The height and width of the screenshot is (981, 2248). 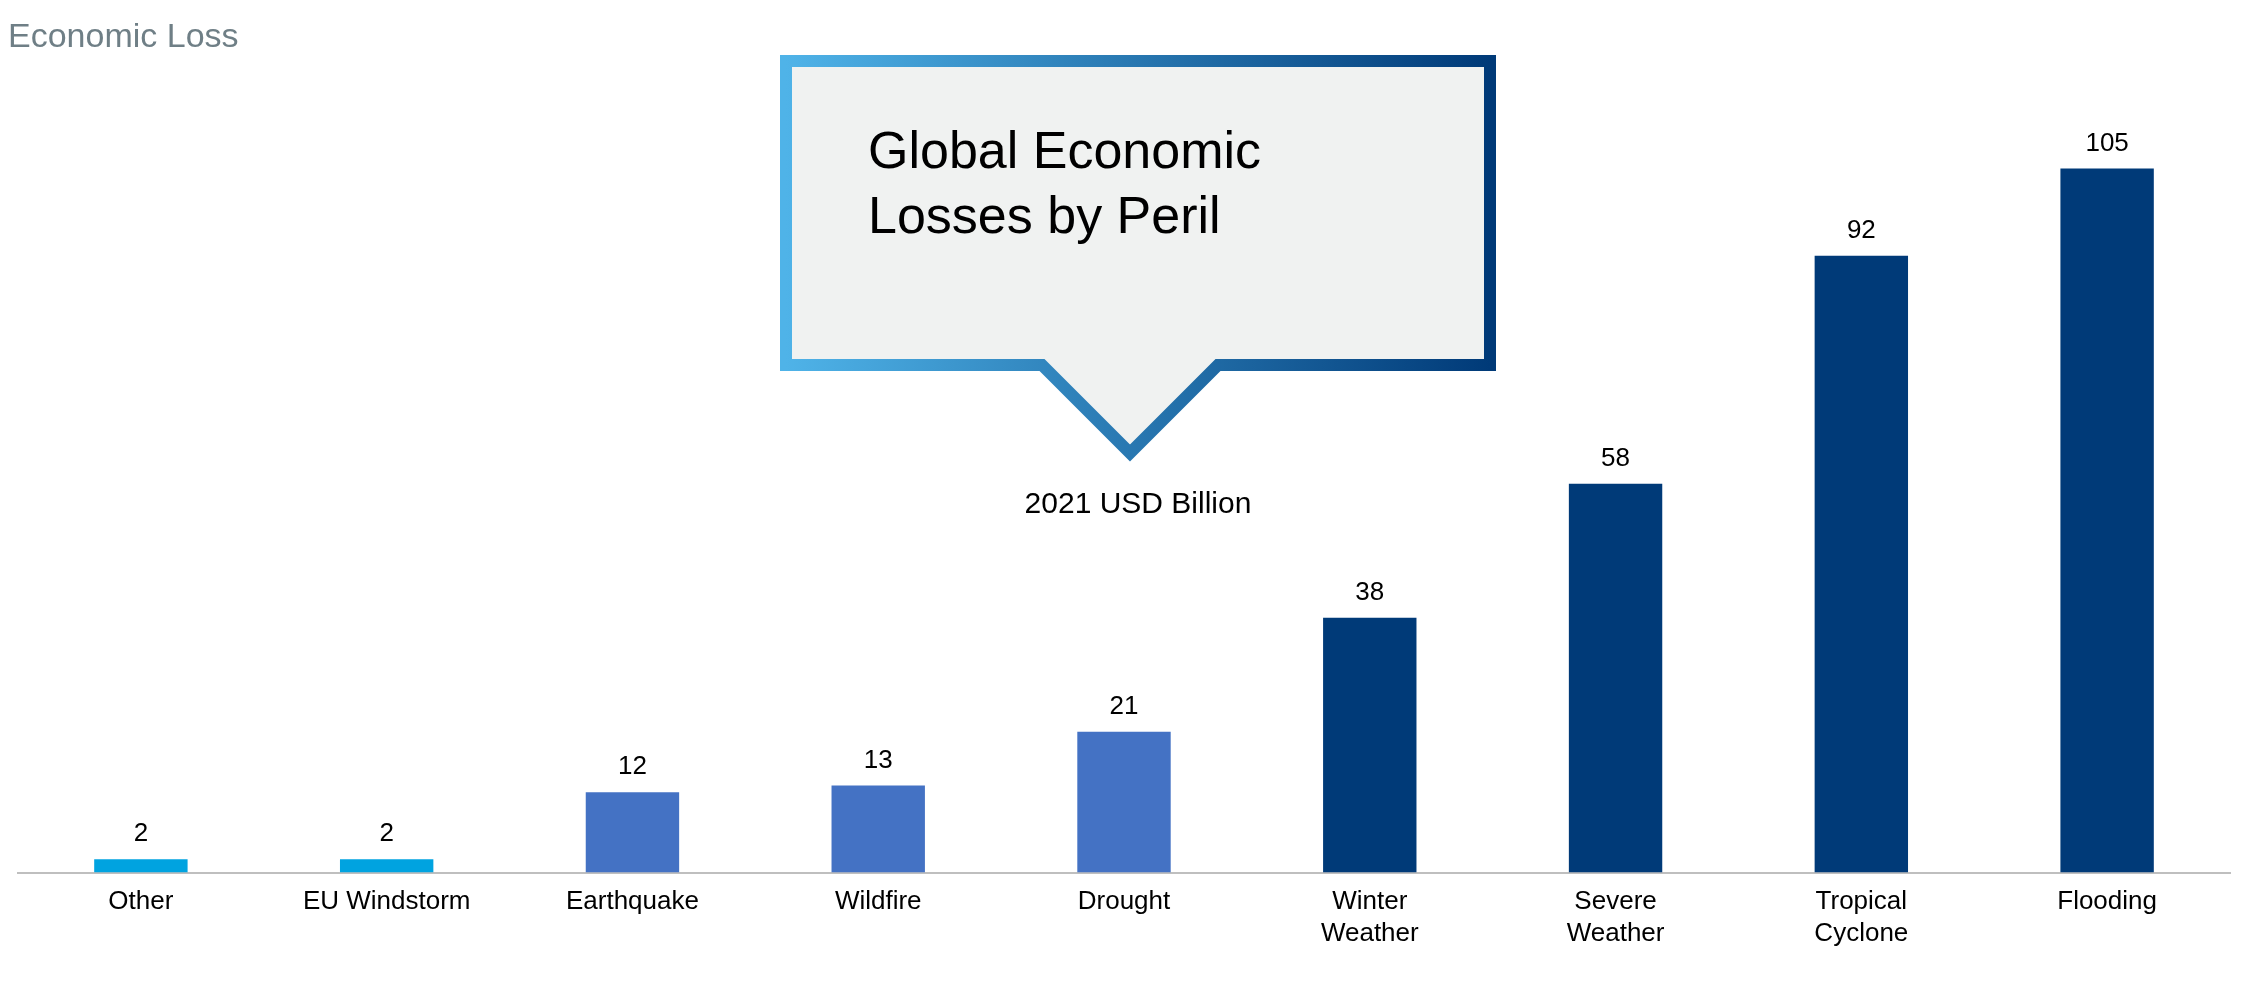 I want to click on x-tick-label: Earthquake, so click(x=632, y=900).